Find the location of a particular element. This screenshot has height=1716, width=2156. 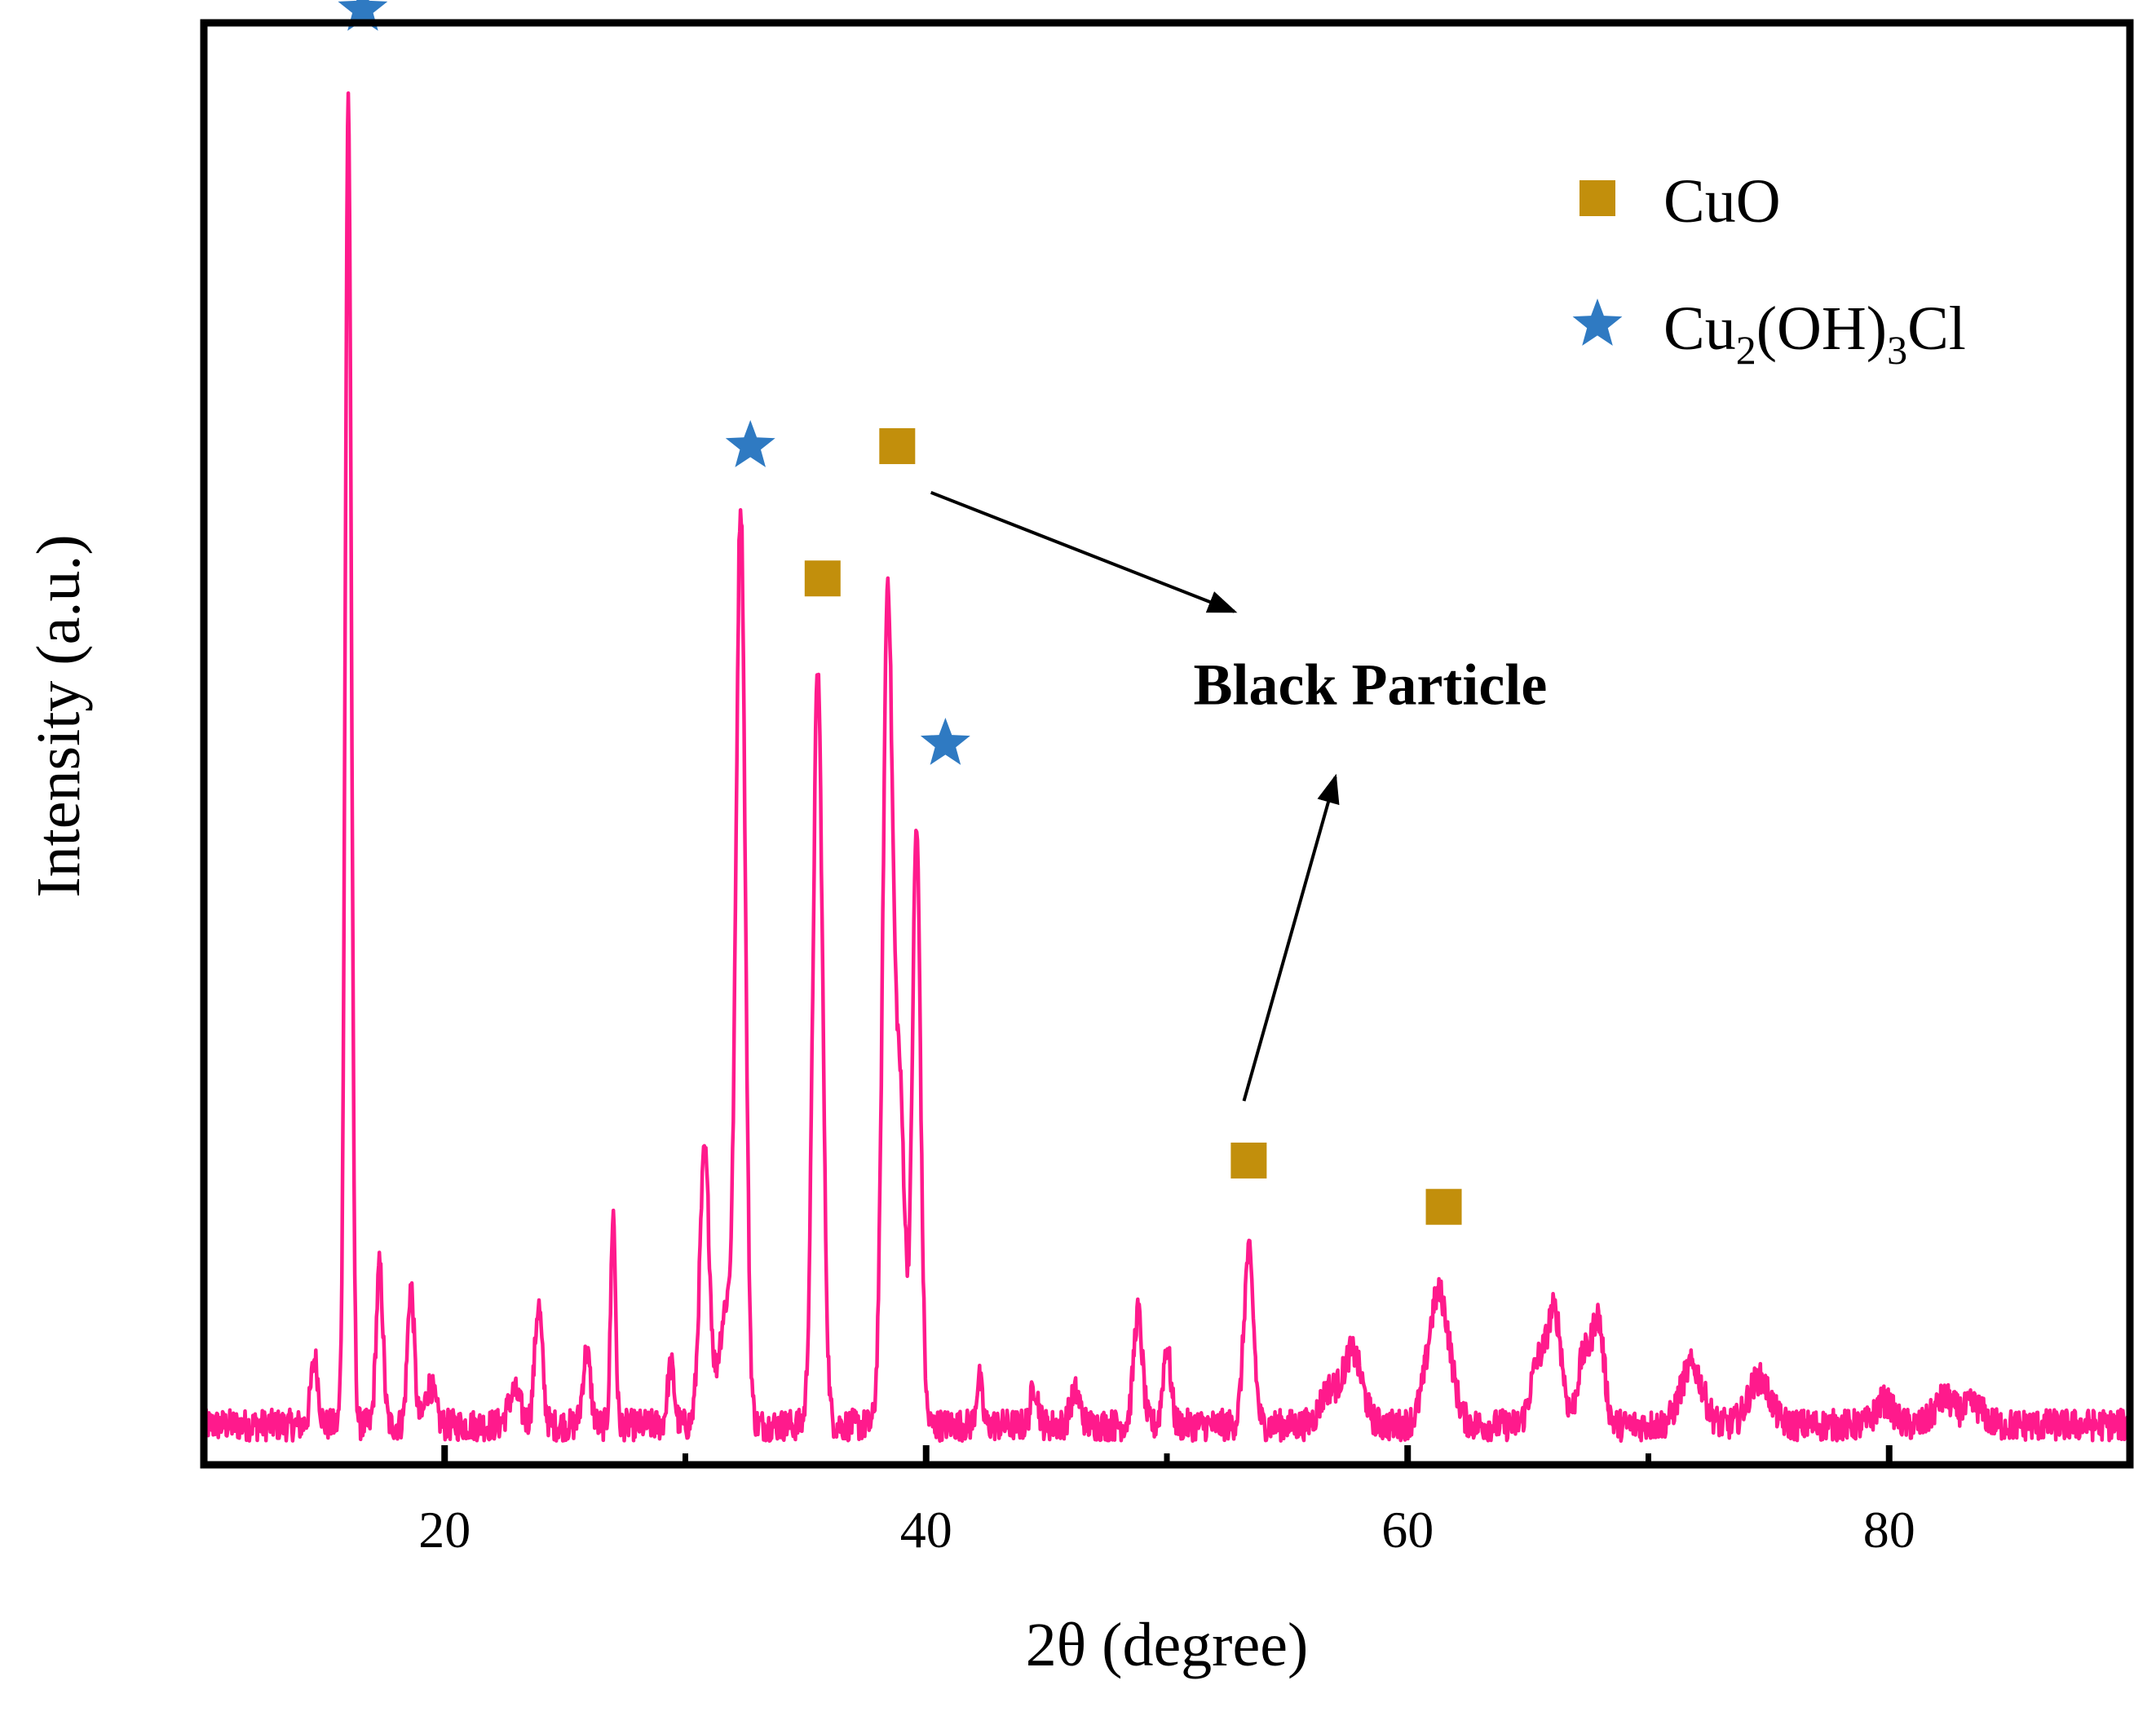

legend: CuO Cu2(OH)3Cl is located at coordinates (1769, 270).